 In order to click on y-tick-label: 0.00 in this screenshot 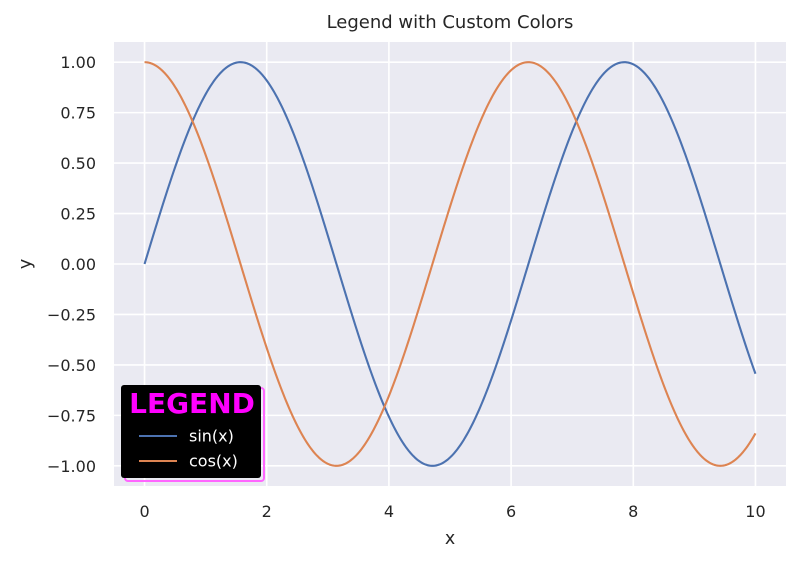, I will do `click(78, 264)`.